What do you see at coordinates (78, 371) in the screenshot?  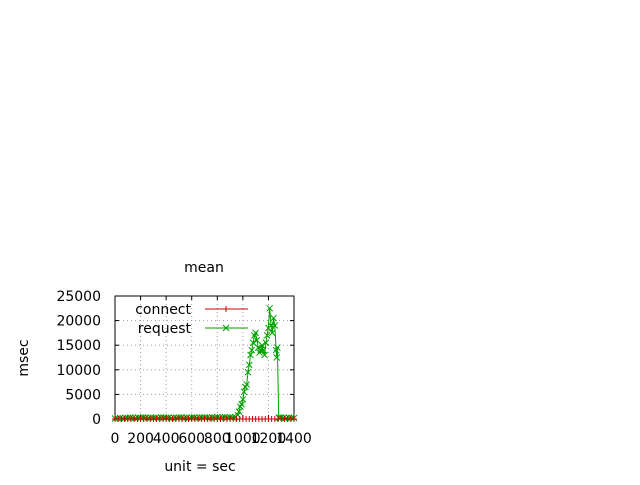 I see `y-tick-label: 10000` at bounding box center [78, 371].